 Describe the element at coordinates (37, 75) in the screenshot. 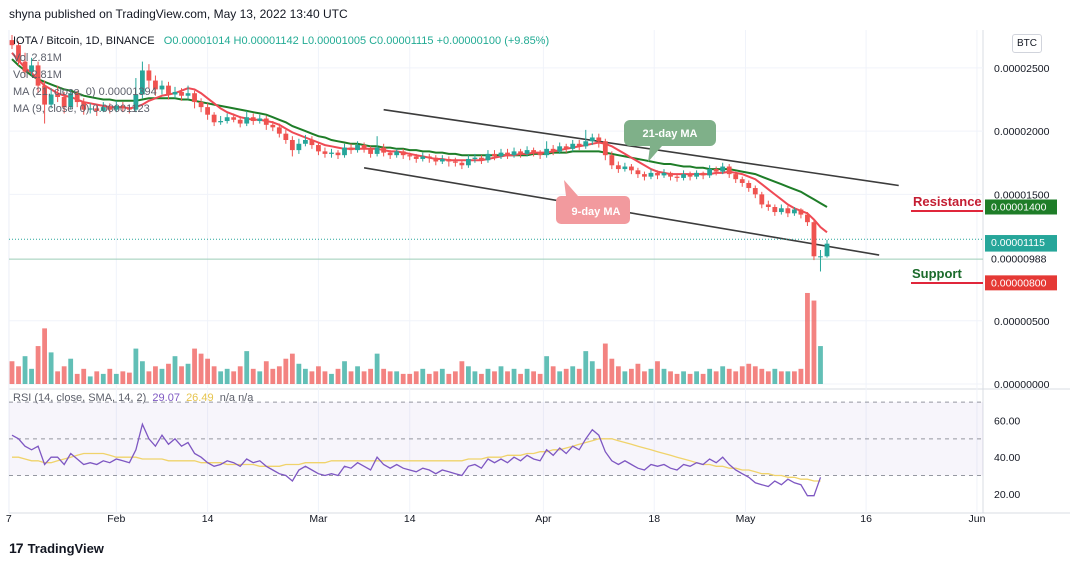

I see `volume-legend-2: Vol 2.81M` at that location.